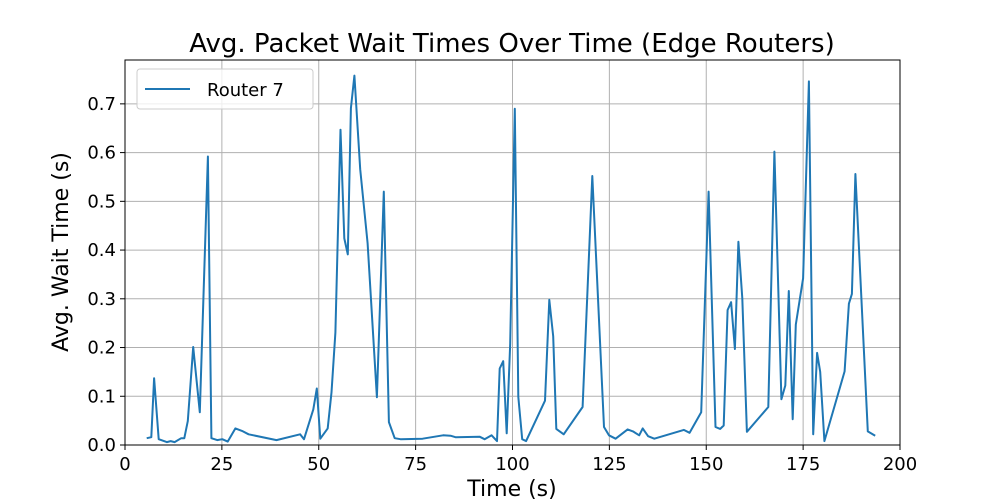  What do you see at coordinates (803, 464) in the screenshot?
I see `x-tick-label: 175` at bounding box center [803, 464].